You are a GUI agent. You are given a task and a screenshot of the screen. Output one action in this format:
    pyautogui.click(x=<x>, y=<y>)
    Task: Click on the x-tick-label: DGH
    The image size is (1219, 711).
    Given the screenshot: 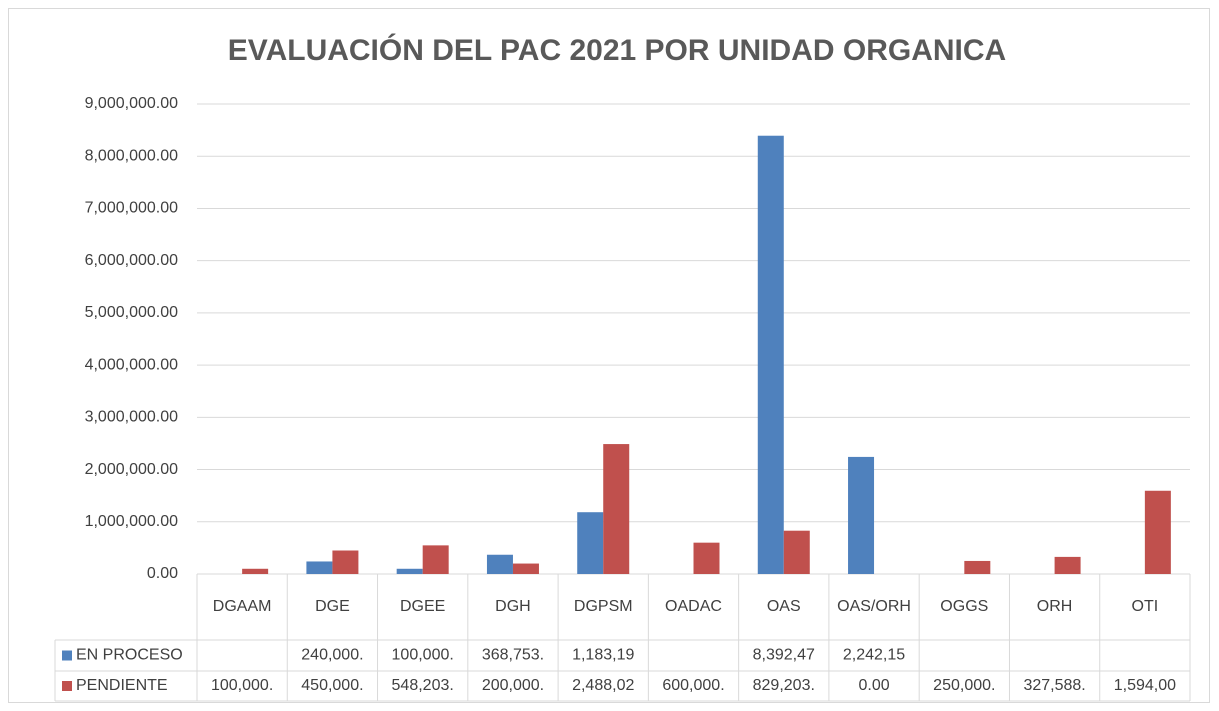 What is the action you would take?
    pyautogui.click(x=513, y=606)
    